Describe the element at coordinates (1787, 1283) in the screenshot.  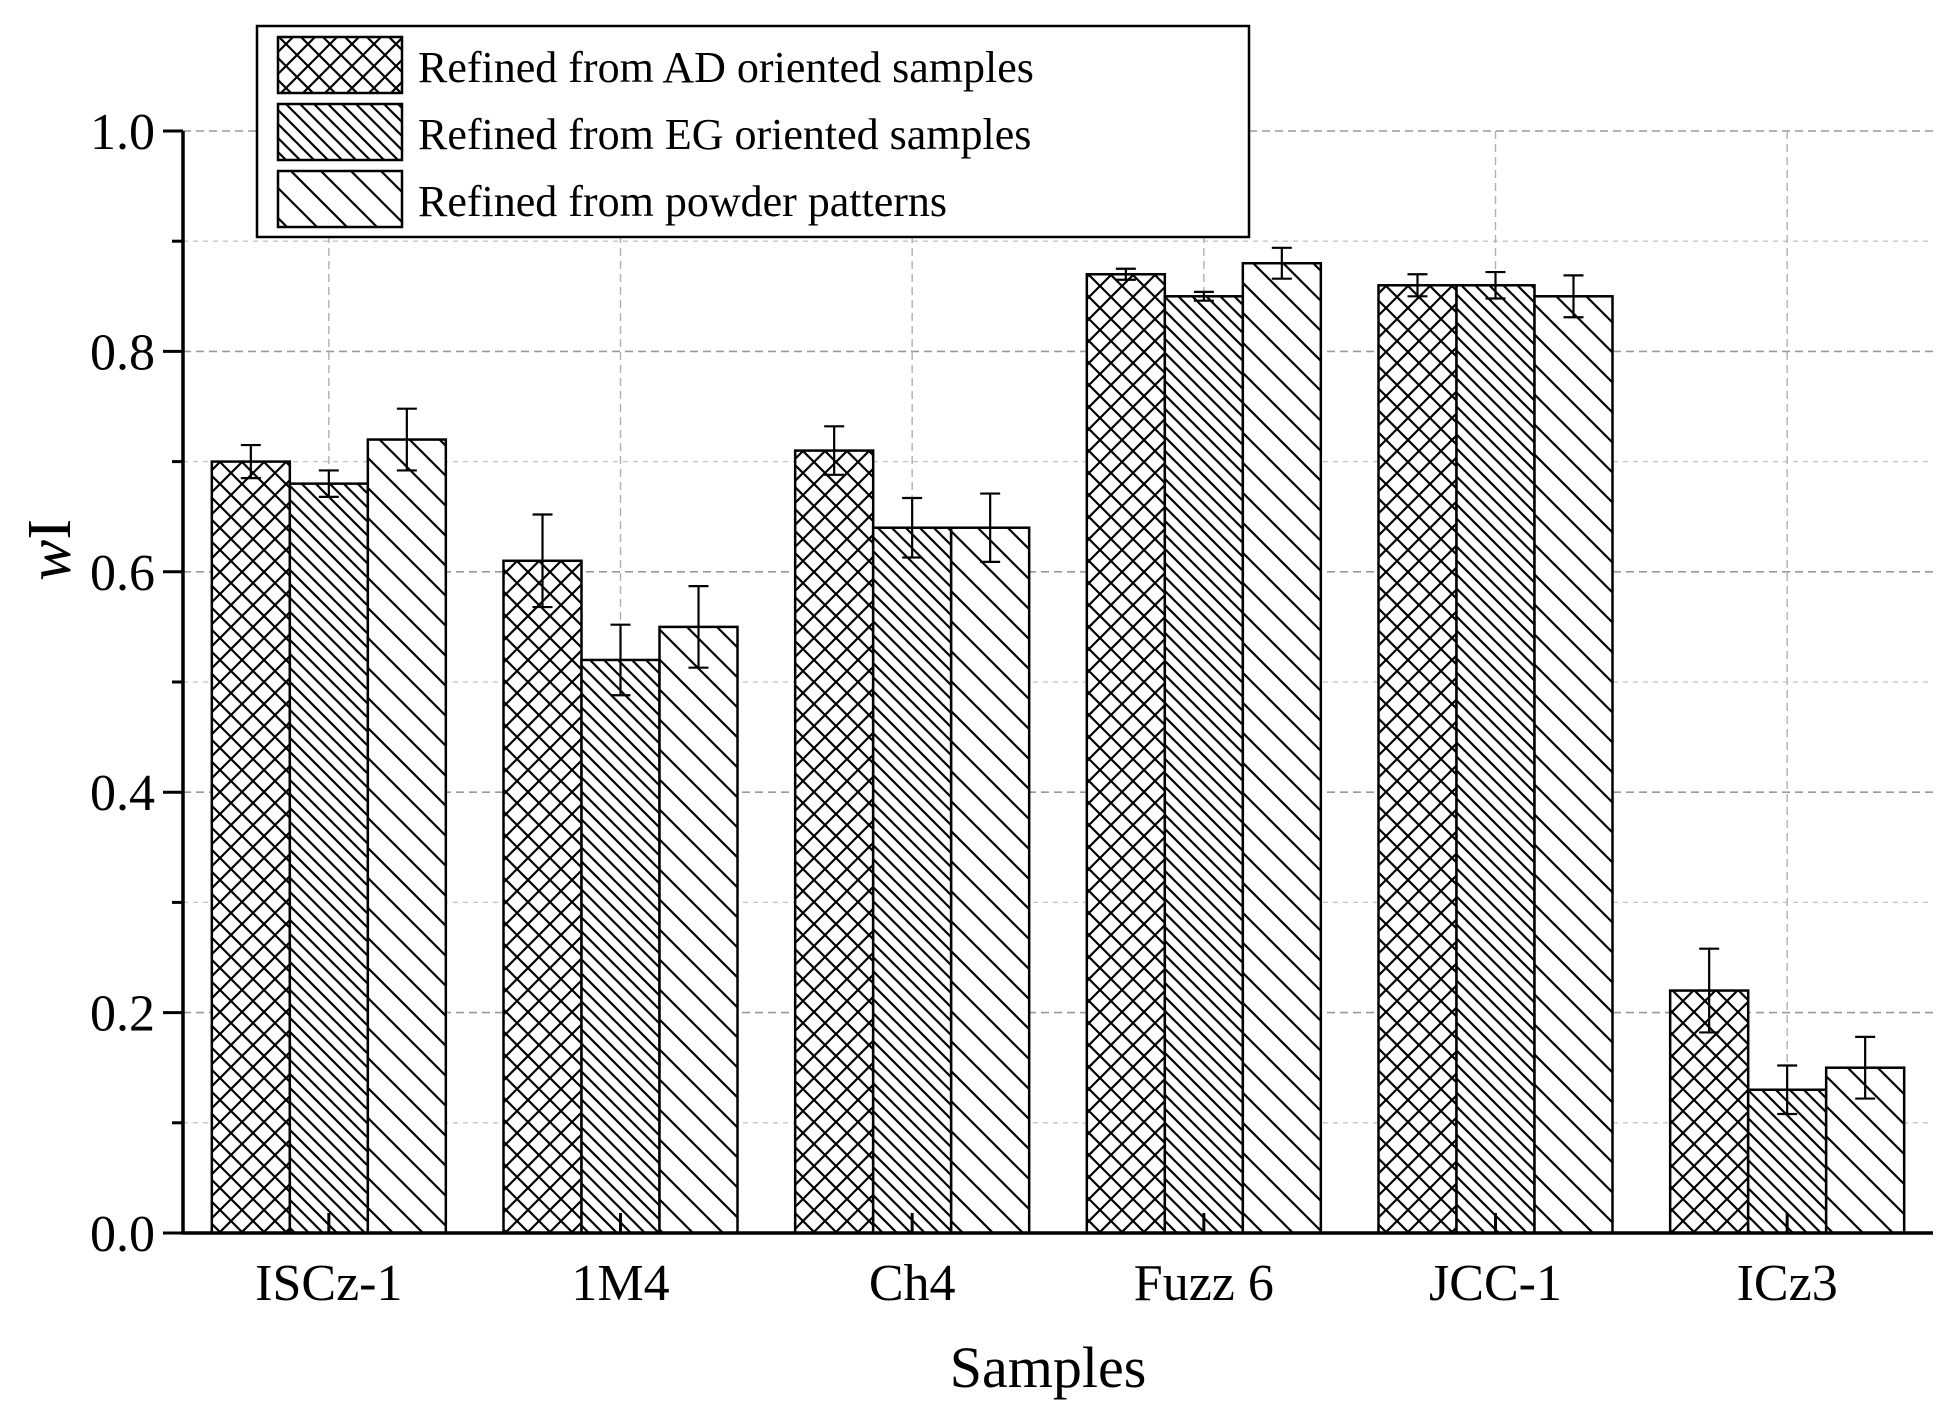
I see `x-tick-label: ICz3` at that location.